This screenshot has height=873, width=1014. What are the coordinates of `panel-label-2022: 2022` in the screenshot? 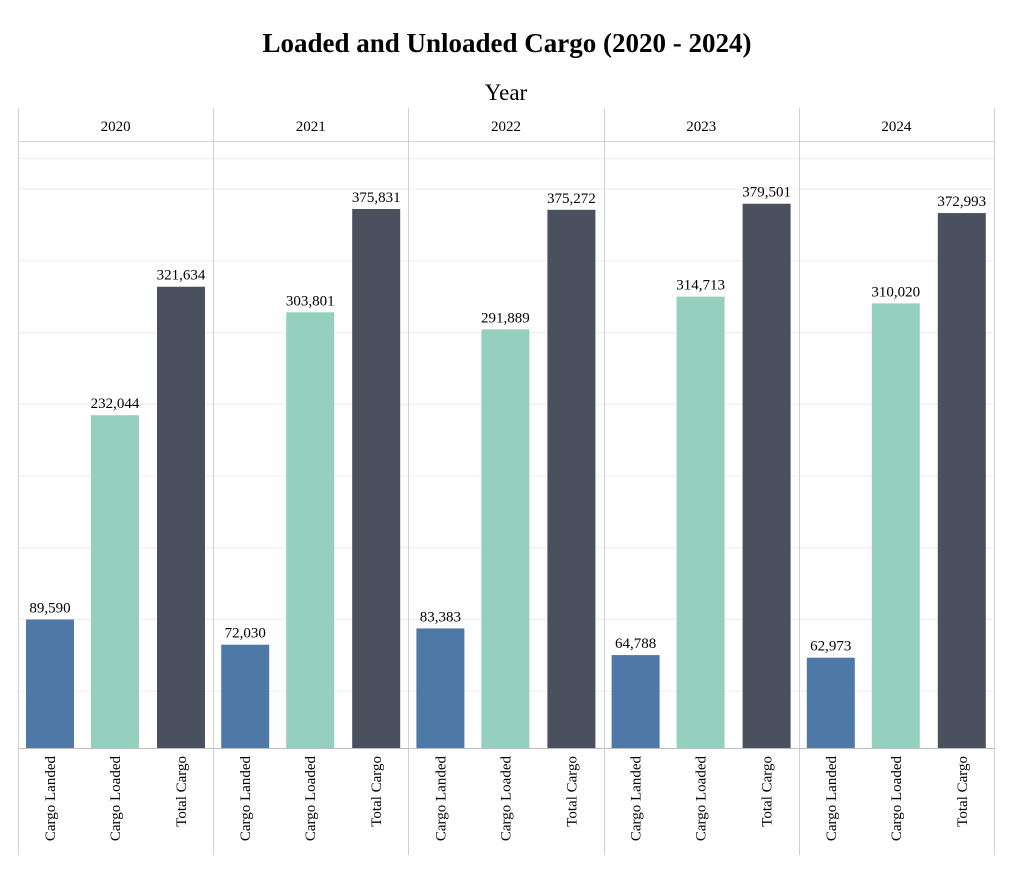 It's located at (506, 127).